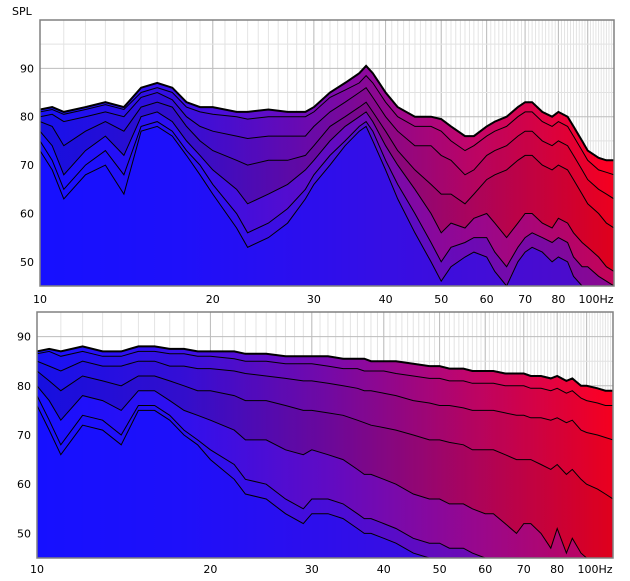 This screenshot has width=630, height=581. I want to click on bottom-y-tick-label: 90, so click(24, 337).